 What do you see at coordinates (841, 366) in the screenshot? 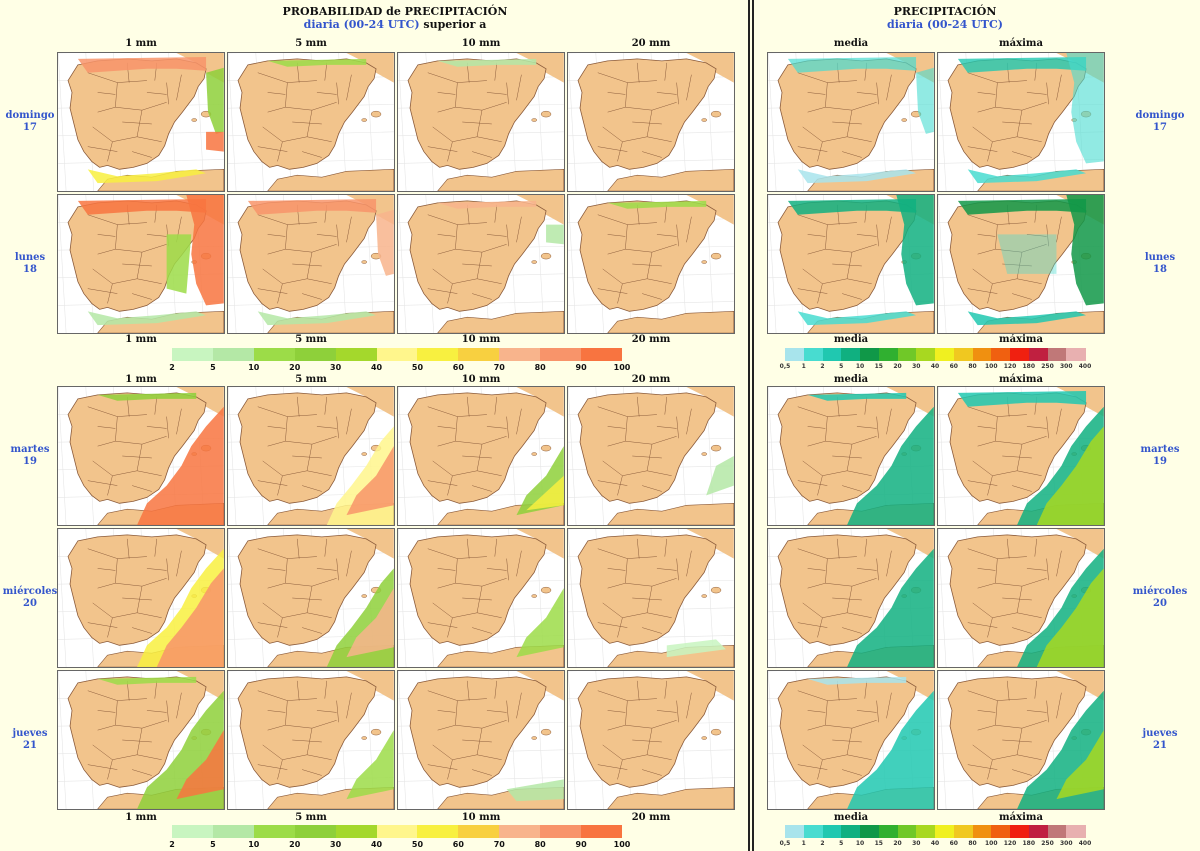
I see `legend-tick-label: 5` at bounding box center [841, 366].